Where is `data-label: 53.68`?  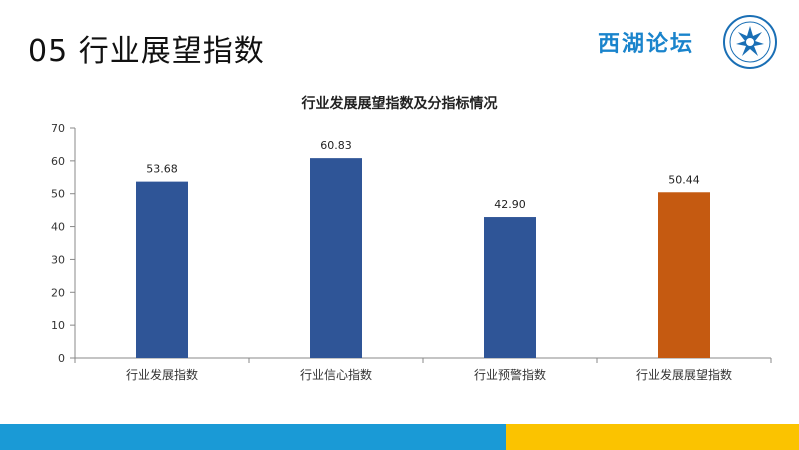
data-label: 53.68 is located at coordinates (162, 169).